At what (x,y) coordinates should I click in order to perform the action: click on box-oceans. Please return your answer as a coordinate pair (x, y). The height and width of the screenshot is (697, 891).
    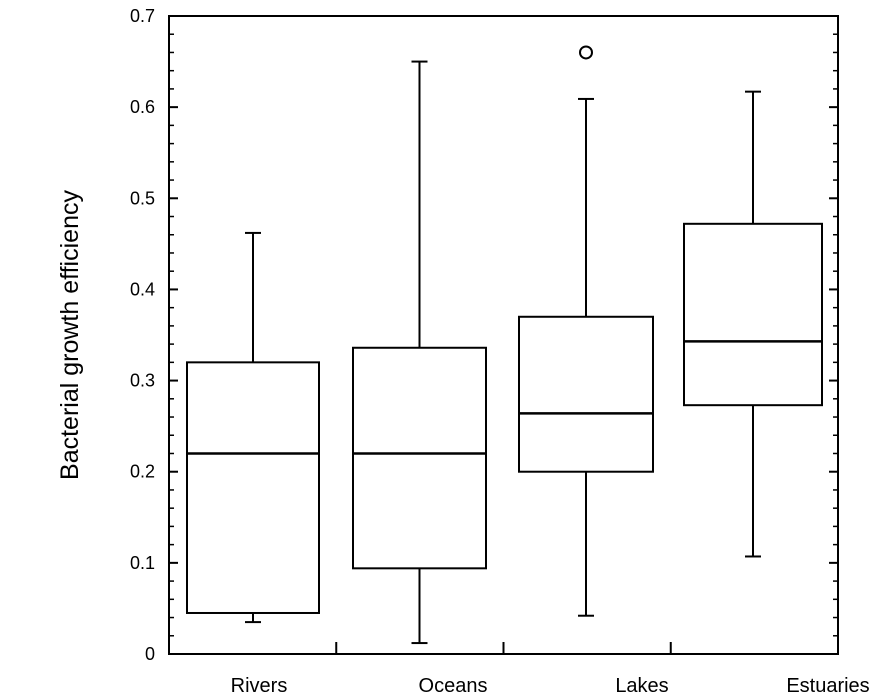
    Looking at the image, I should click on (419, 352).